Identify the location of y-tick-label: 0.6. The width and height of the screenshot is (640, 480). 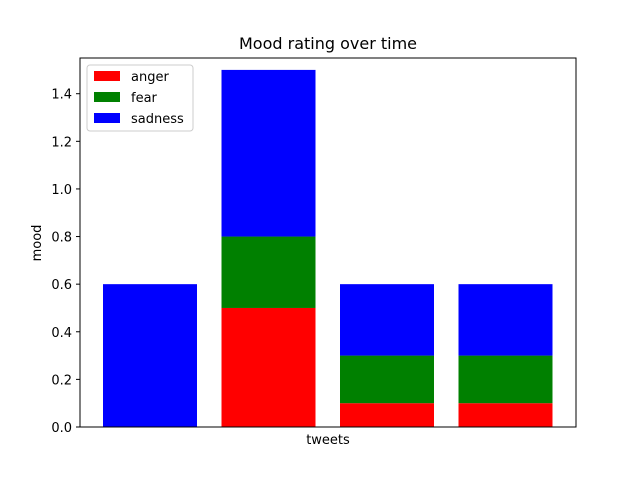
(61, 285).